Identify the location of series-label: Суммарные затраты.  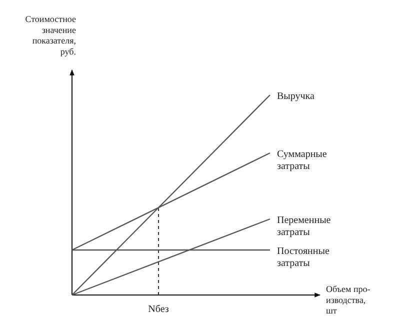
(302, 160).